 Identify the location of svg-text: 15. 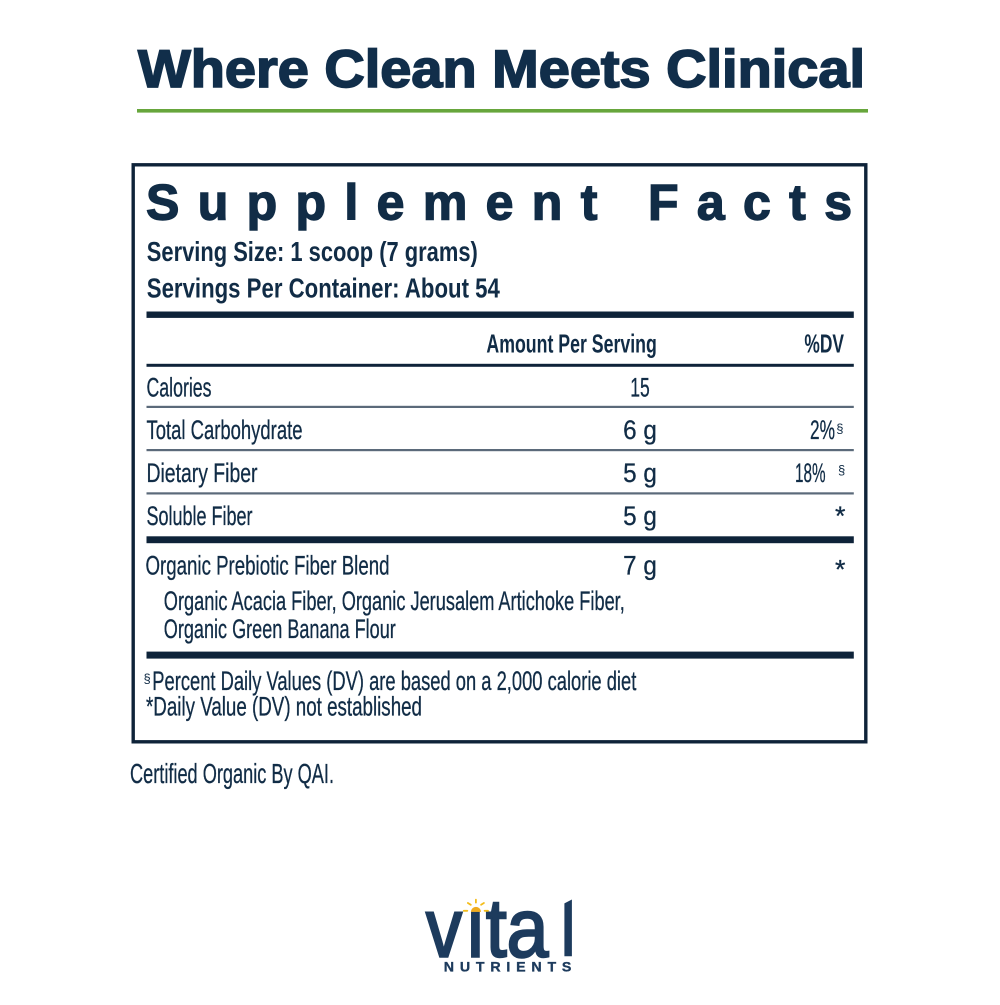
(640, 387).